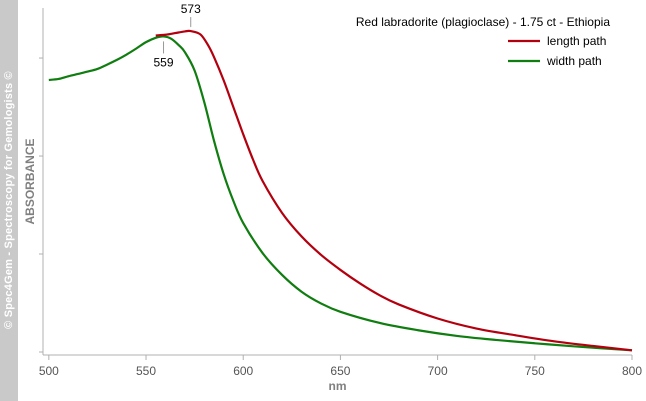  Describe the element at coordinates (178, 35) in the screenshot. I see `annotation-layer: 573 559` at that location.